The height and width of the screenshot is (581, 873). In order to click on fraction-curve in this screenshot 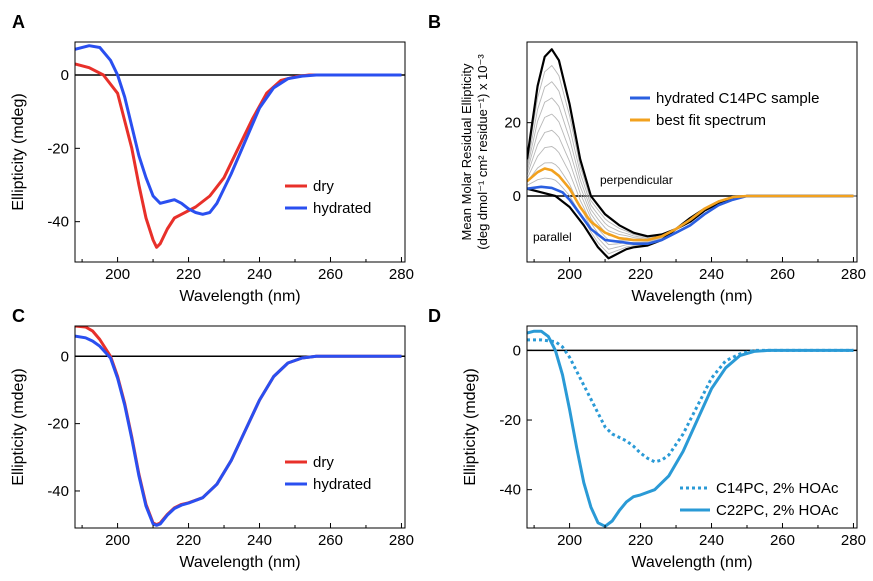, I will do `click(692, 206)`.